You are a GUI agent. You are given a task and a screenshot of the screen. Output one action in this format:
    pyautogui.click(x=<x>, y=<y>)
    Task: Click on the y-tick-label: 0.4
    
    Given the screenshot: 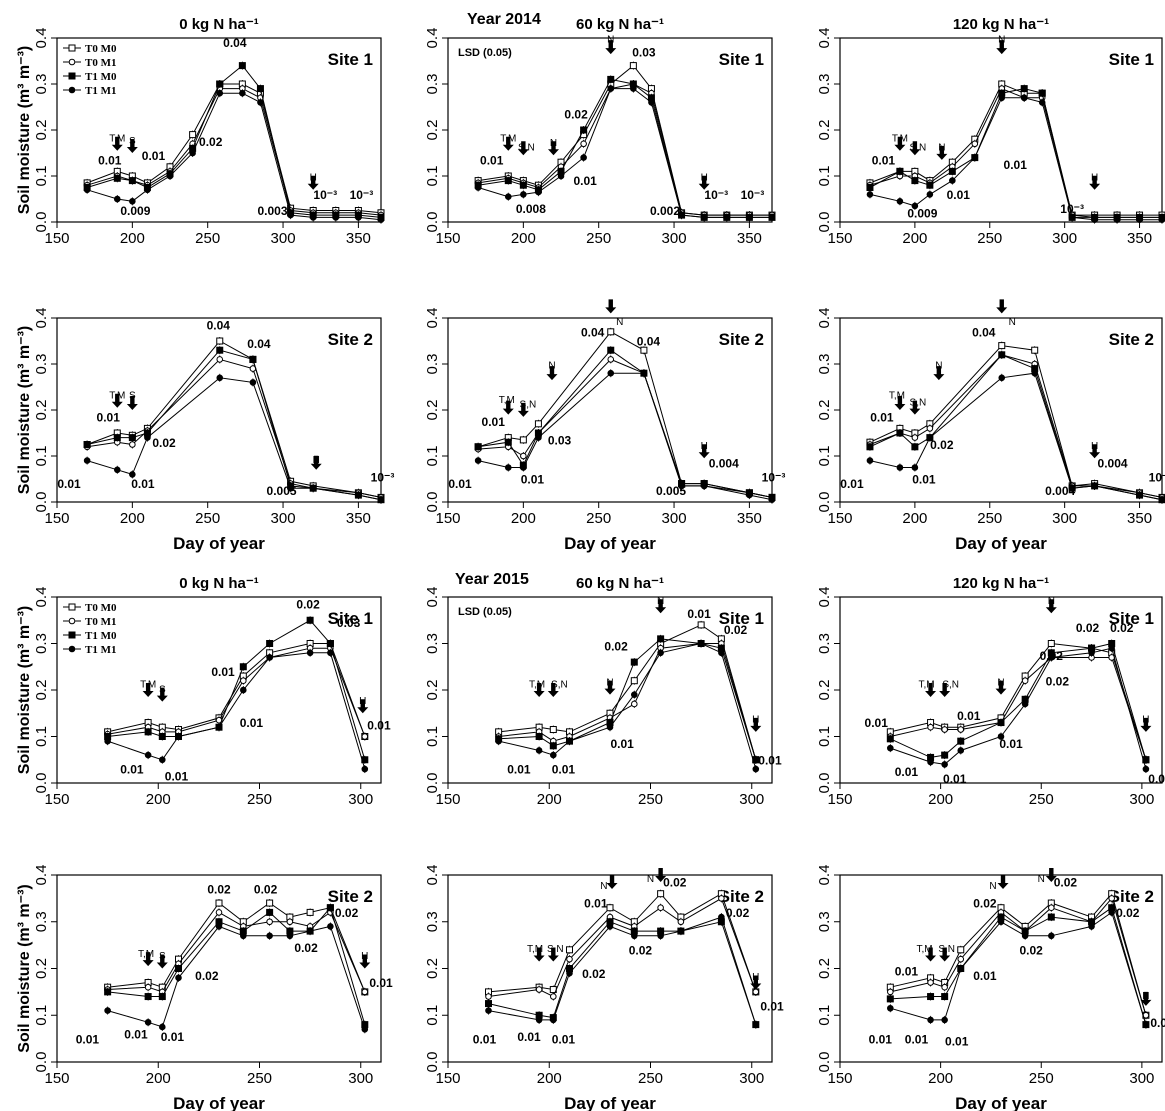 What is the action you would take?
    pyautogui.click(x=432, y=318)
    